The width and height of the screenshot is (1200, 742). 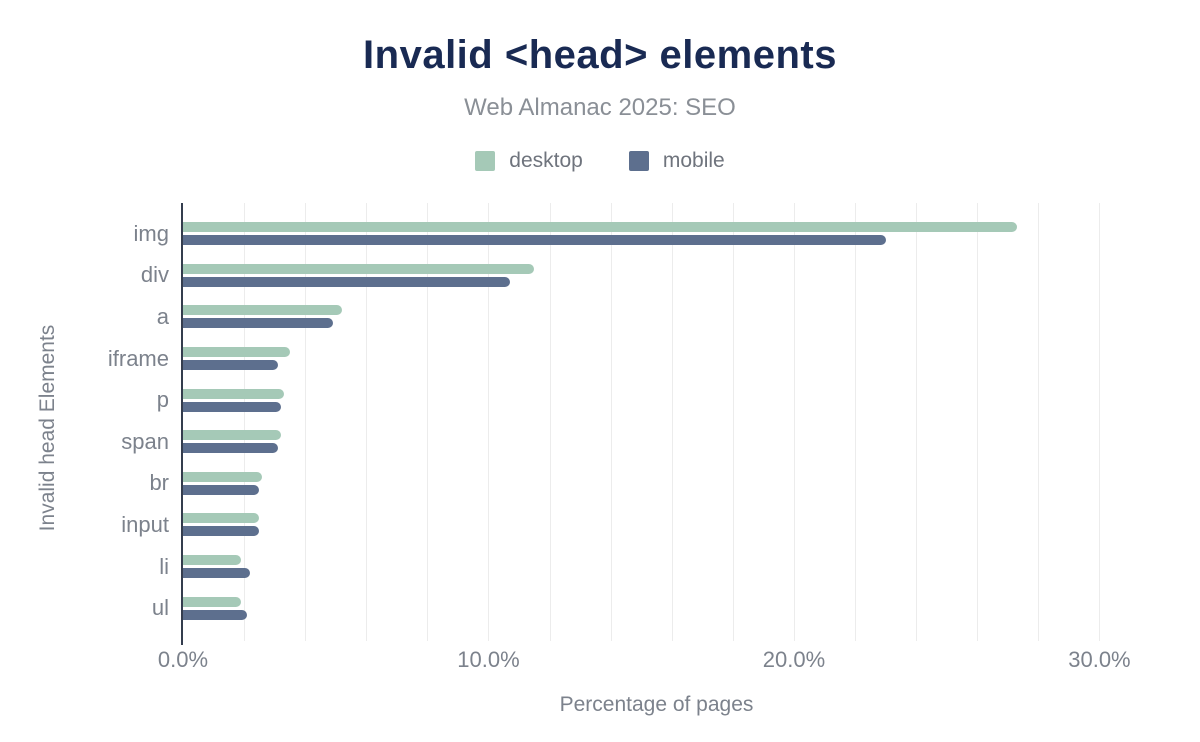 I want to click on legend: desktop mobile, so click(x=600, y=161).